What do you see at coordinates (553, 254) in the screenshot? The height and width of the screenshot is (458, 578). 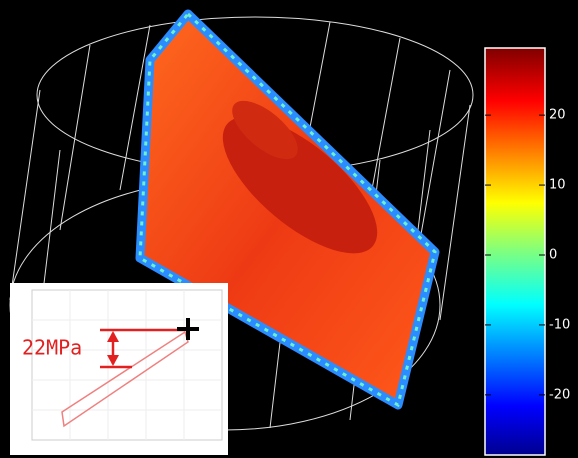 I see `colorbar-tick-label: 0` at bounding box center [553, 254].